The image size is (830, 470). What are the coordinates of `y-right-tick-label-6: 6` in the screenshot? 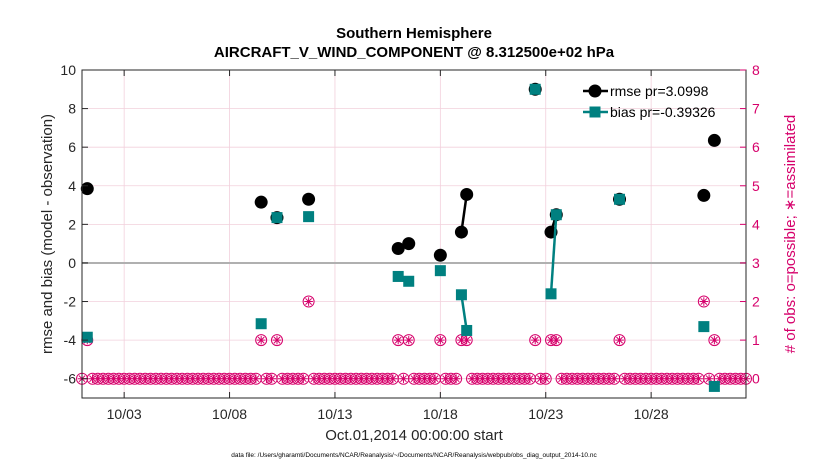 It's located at (756, 147).